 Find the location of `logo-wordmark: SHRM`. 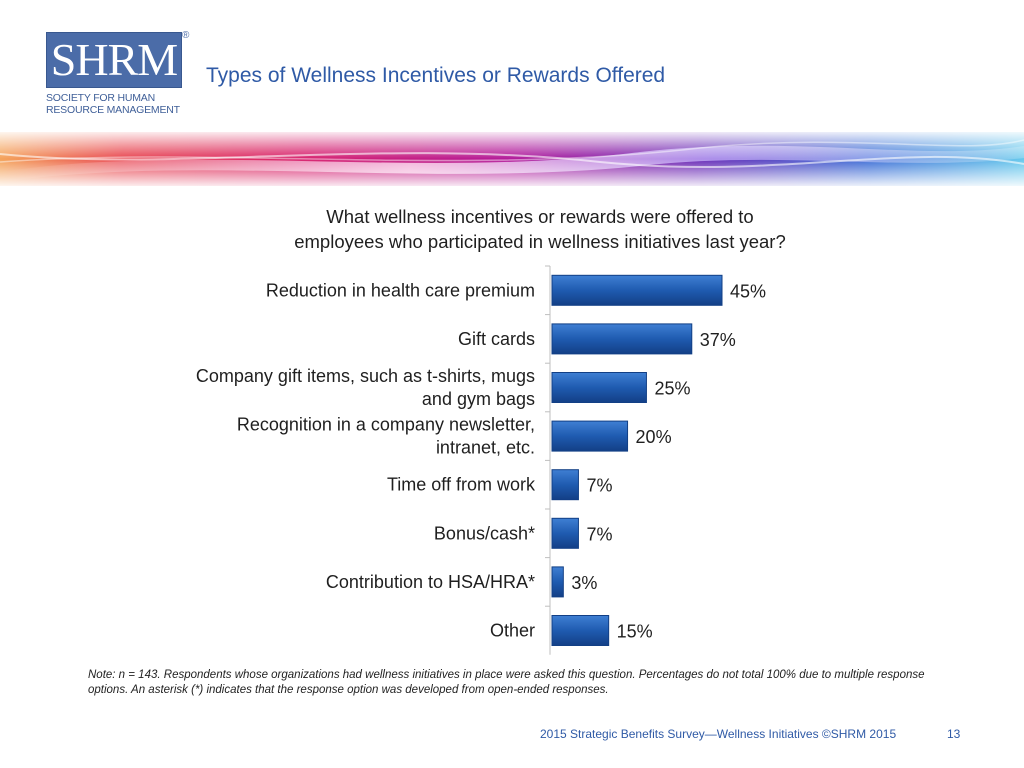

logo-wordmark: SHRM is located at coordinates (114, 59).